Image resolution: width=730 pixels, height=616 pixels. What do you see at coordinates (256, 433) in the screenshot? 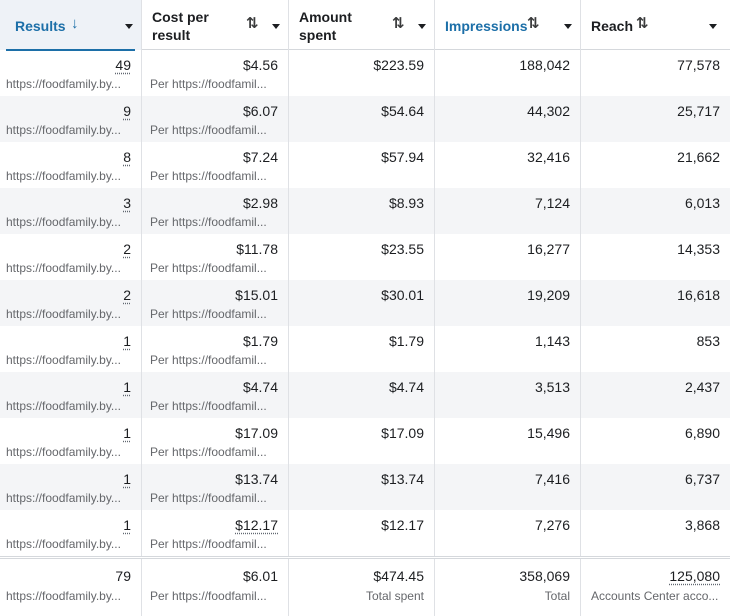
I see `cost-per-result-value: $17.09` at bounding box center [256, 433].